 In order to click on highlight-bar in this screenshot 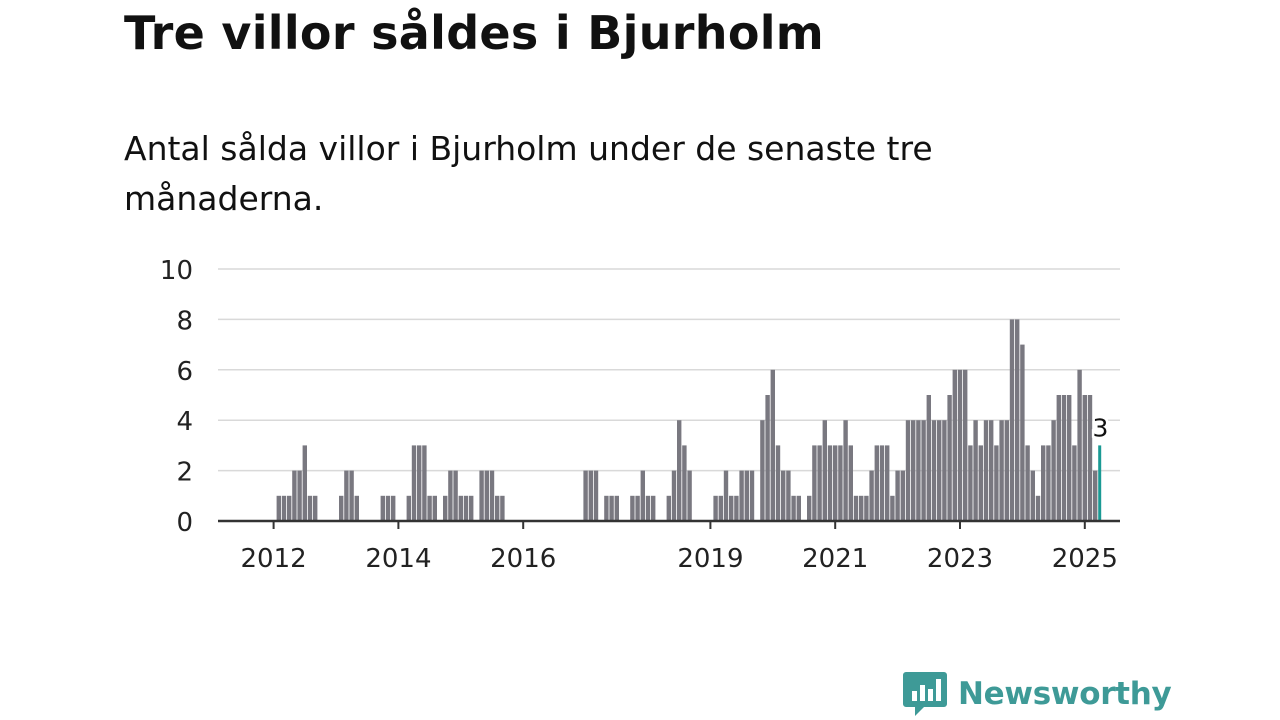, I will do `click(1100, 483)`.